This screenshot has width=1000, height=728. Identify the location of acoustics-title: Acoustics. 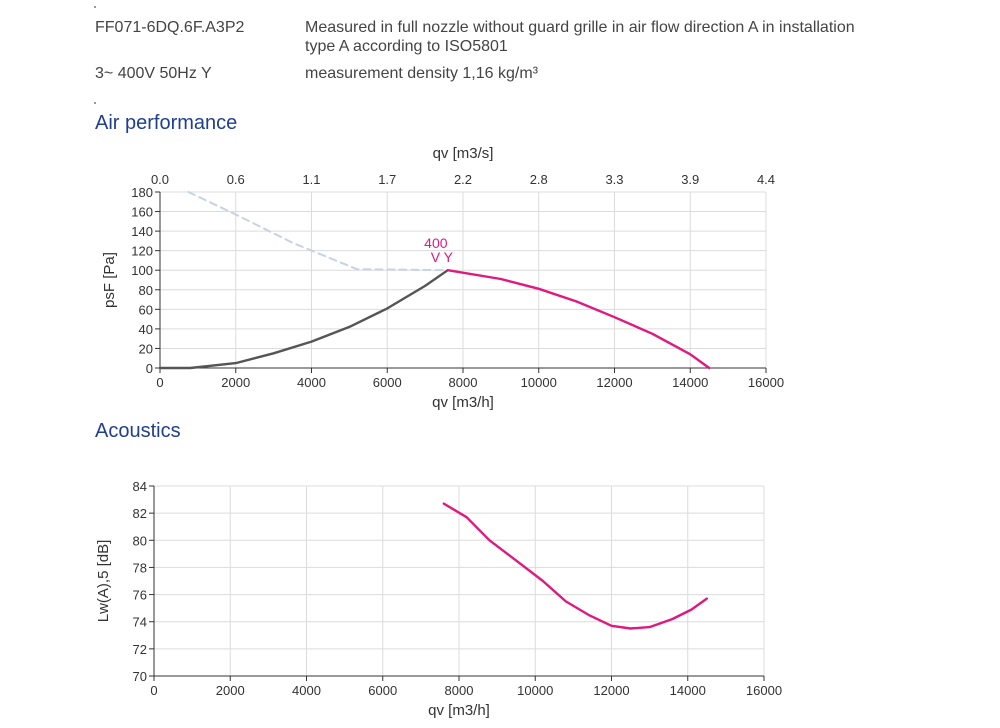
(138, 431).